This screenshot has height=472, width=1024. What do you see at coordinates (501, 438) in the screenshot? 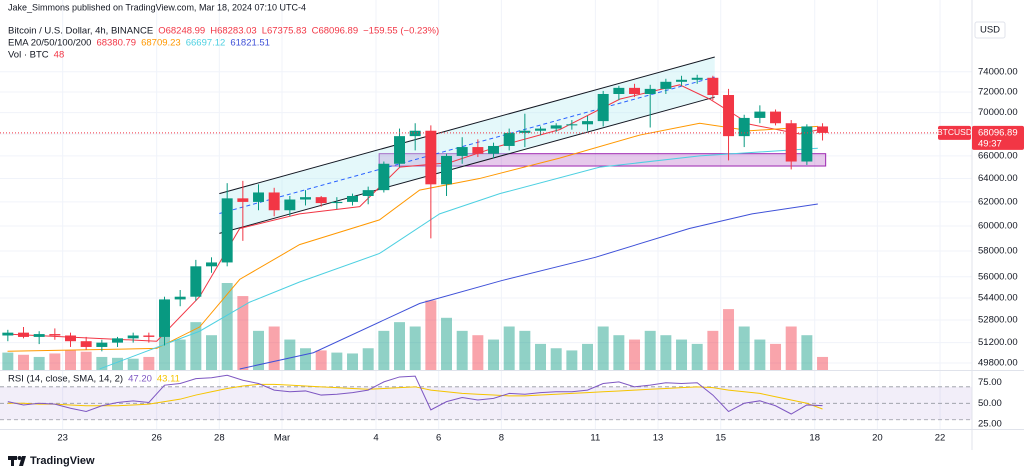
I see `x-tick-label: 8` at bounding box center [501, 438].